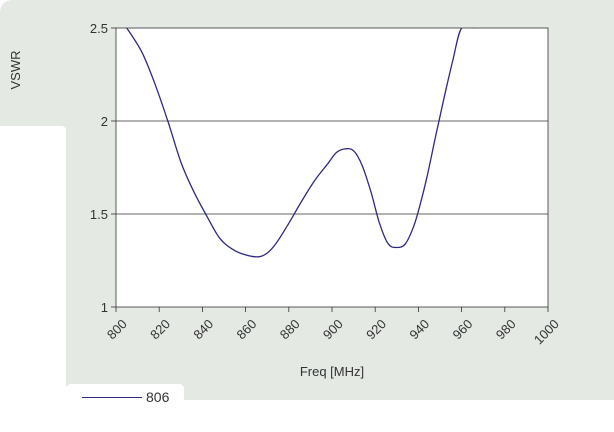  Describe the element at coordinates (99, 28) in the screenshot. I see `y-tick-label-2.5: 2.5` at that location.